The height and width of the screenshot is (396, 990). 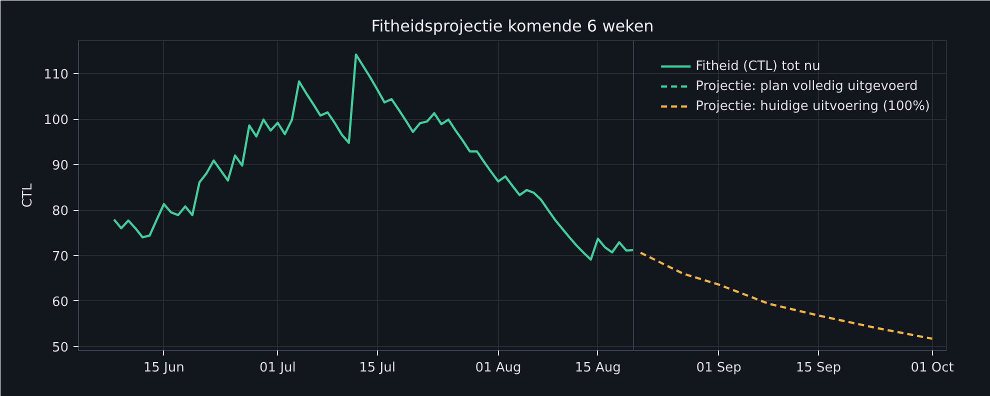 I want to click on line-series, so click(x=786, y=296).